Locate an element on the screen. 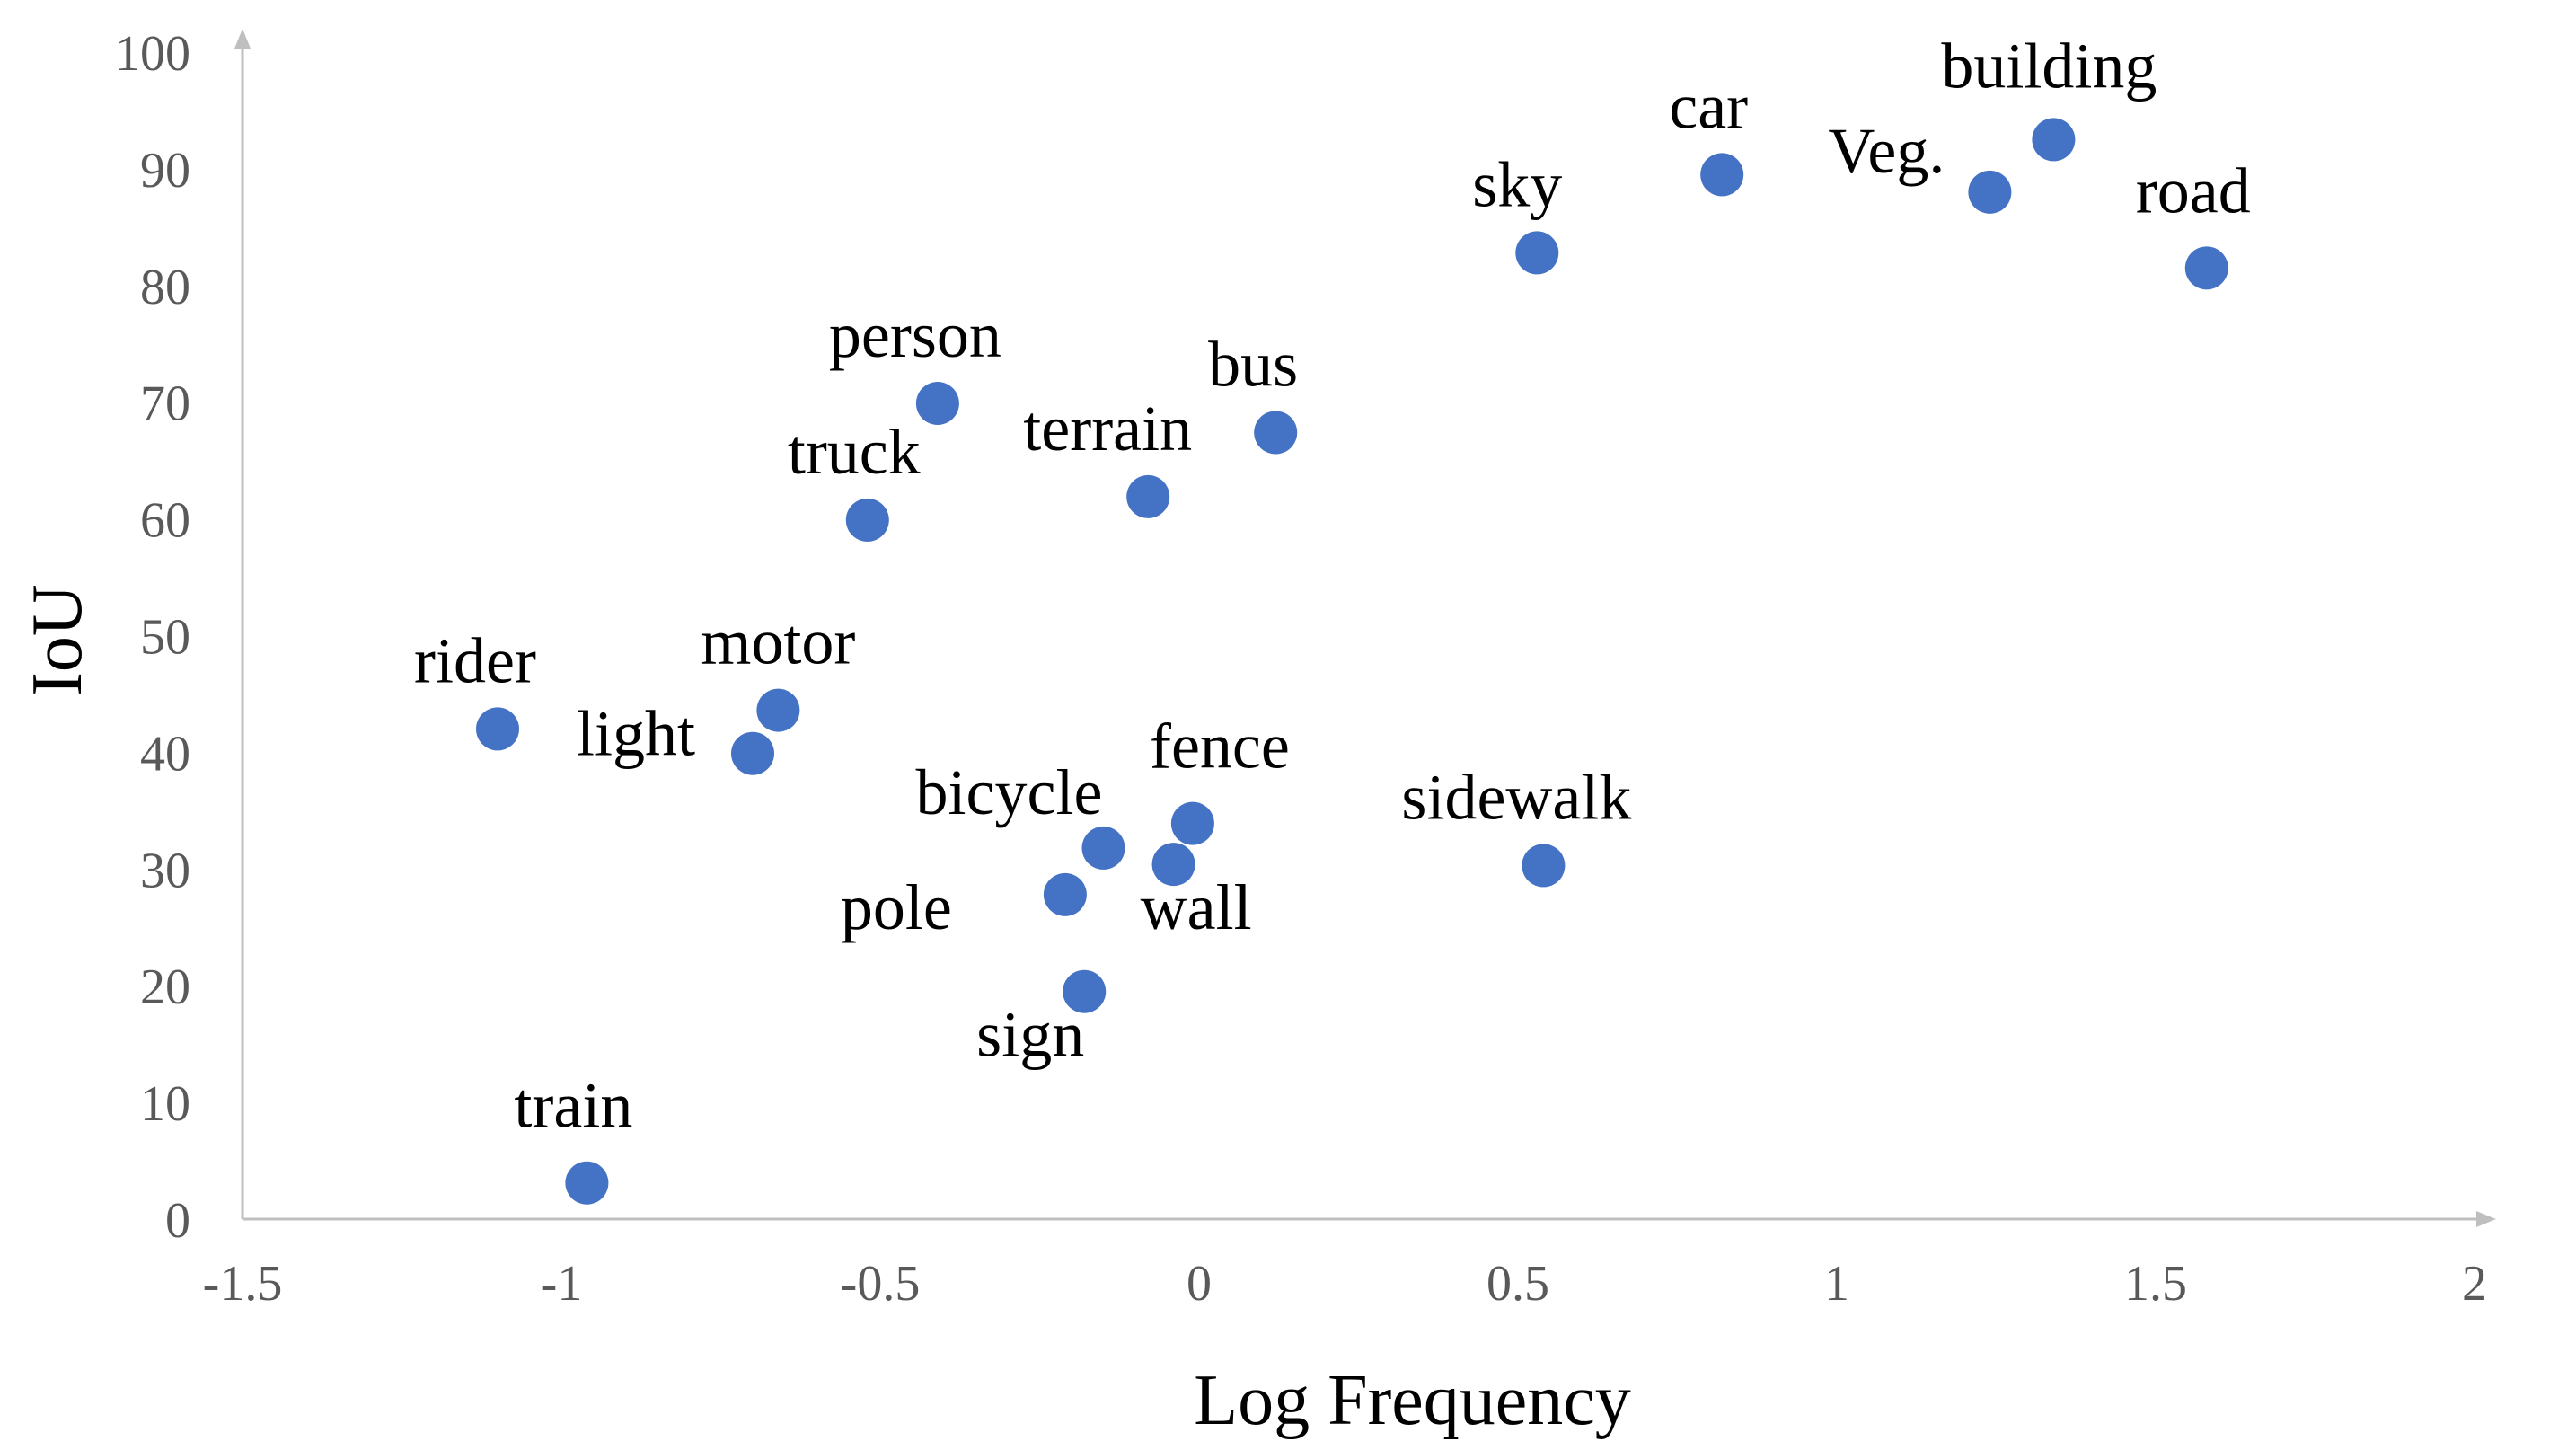 The image size is (2576, 1441). x-axis-title: Log Frequency is located at coordinates (1412, 1401).